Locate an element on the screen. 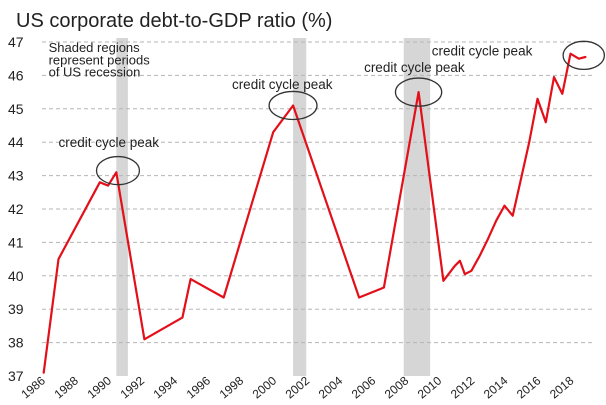  y-tick-label: 41 is located at coordinates (16, 242).